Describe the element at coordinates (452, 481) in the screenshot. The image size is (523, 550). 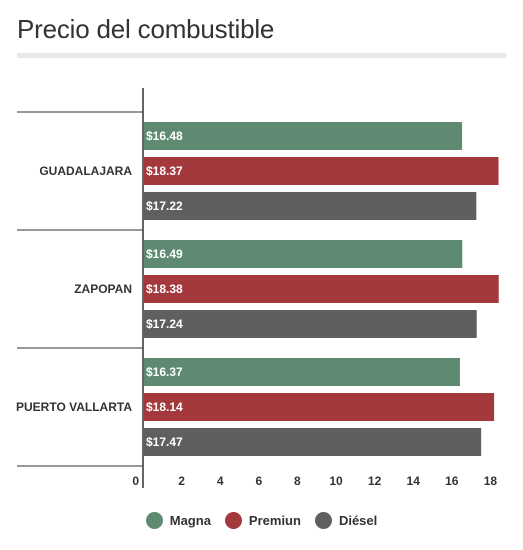
I see `x-tick-label-16: 16` at that location.